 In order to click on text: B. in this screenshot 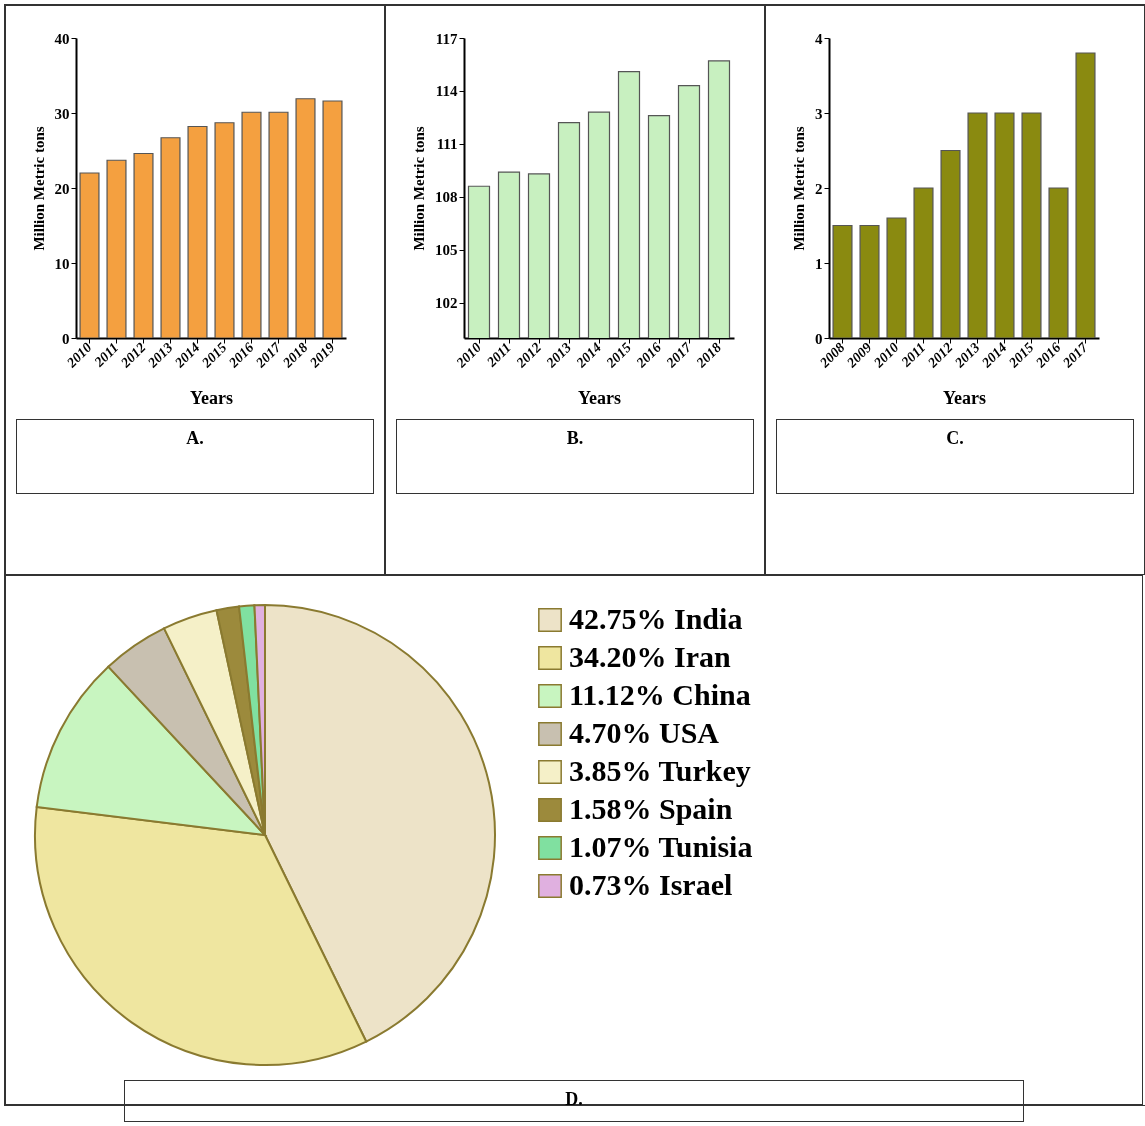, I will do `click(575, 456)`.